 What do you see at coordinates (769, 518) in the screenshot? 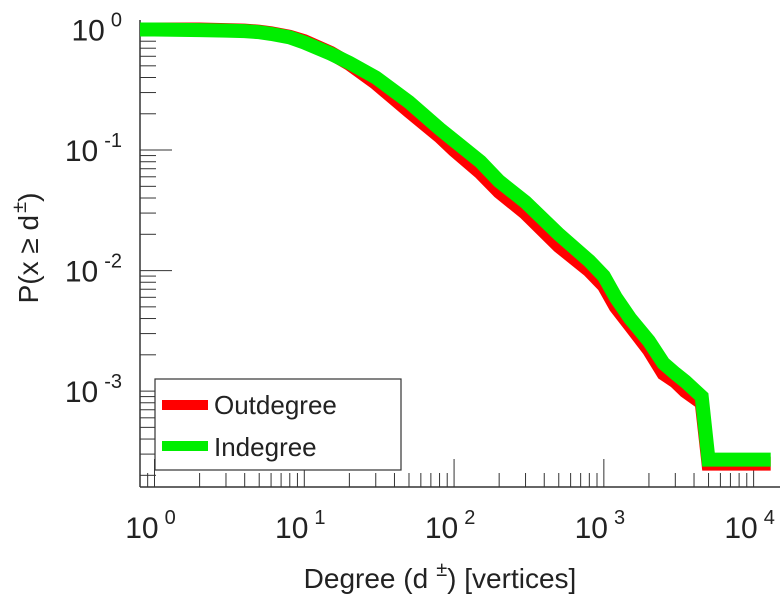
I see `x-tick-exponent: 4` at bounding box center [769, 518].